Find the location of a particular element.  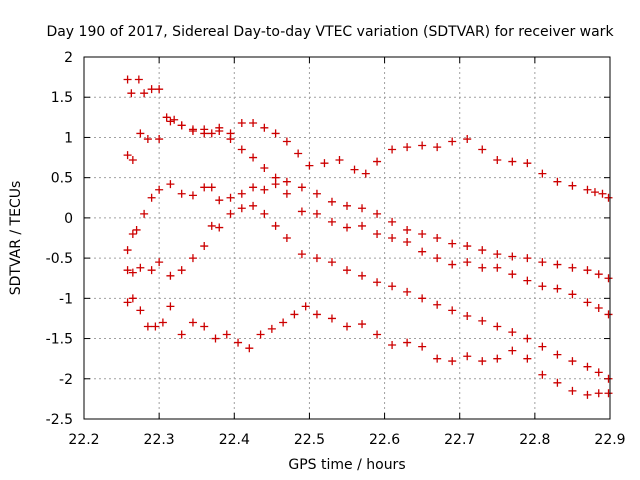

x-tick-label: 22.7 is located at coordinates (459, 440).